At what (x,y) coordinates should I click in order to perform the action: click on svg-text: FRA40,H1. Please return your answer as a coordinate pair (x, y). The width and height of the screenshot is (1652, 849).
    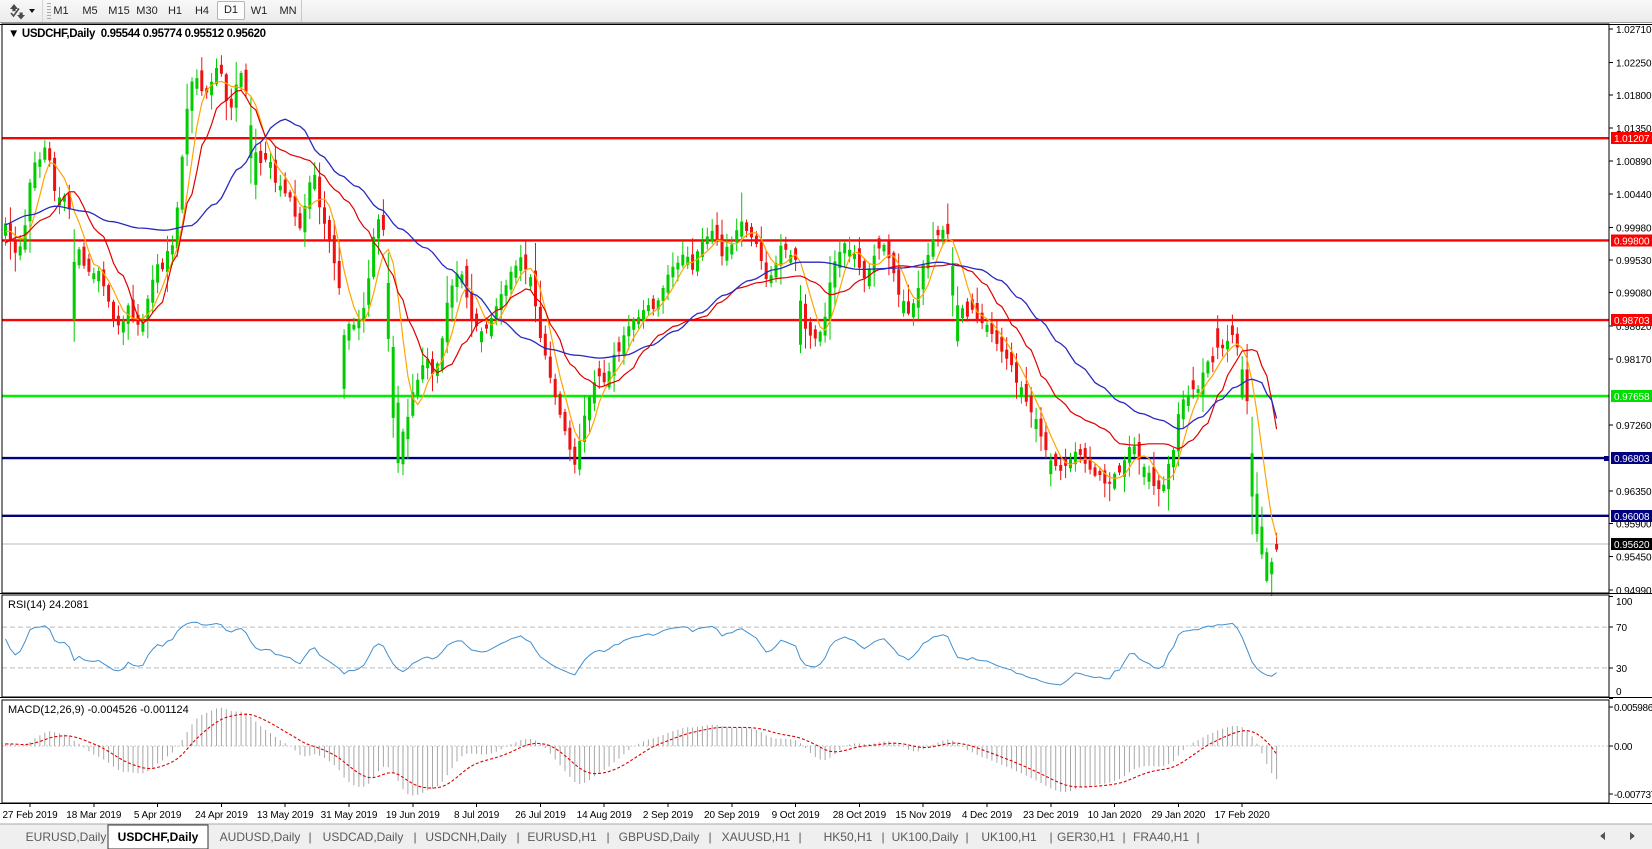
    Looking at the image, I should click on (1161, 837).